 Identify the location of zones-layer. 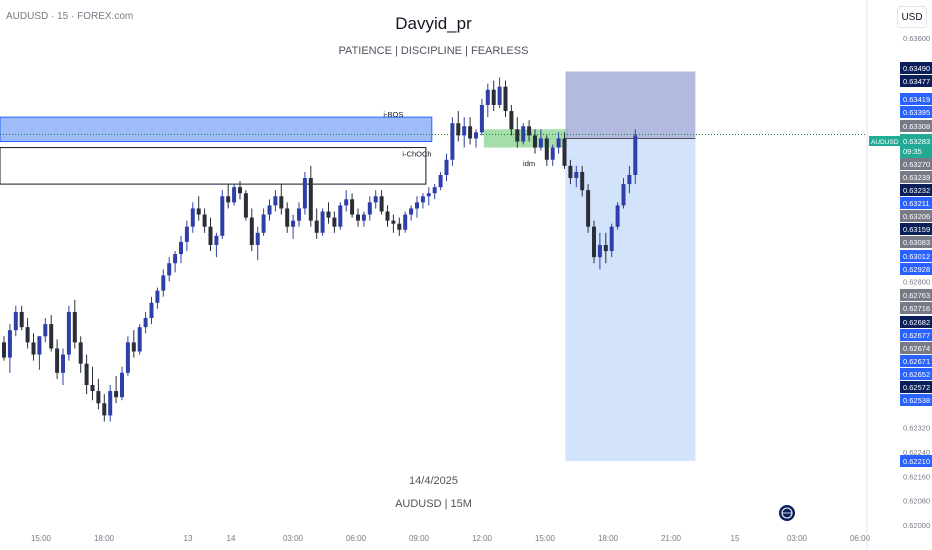
(284, 150).